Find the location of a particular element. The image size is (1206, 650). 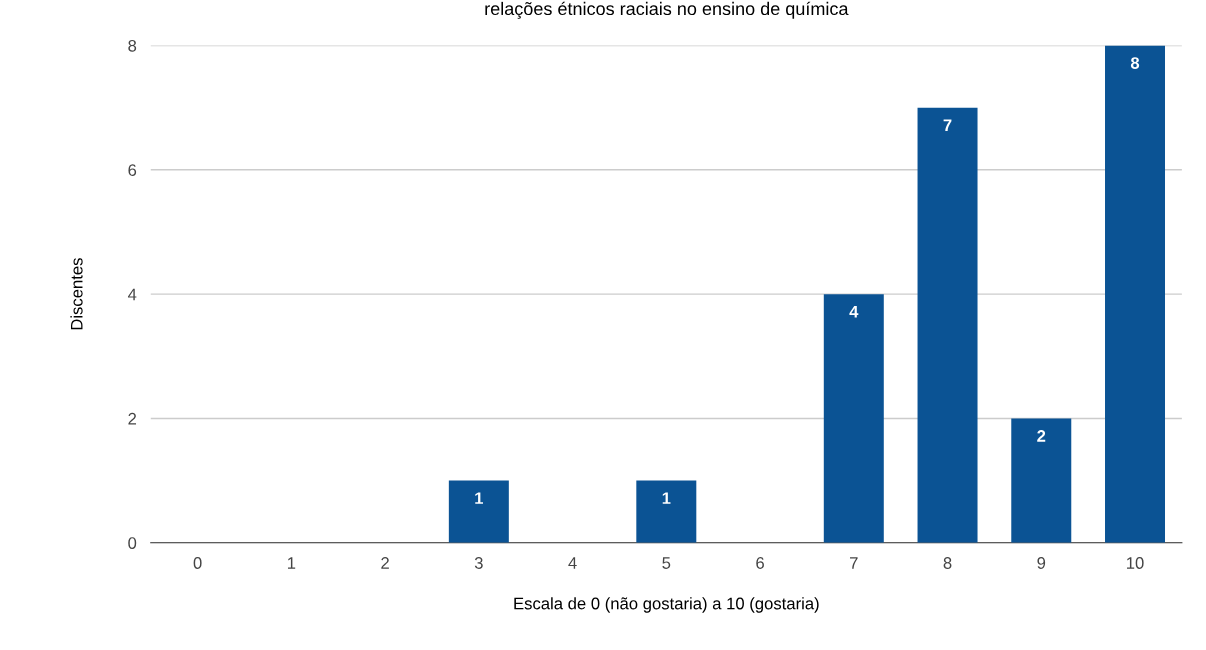

data-label: 7 is located at coordinates (947, 125).